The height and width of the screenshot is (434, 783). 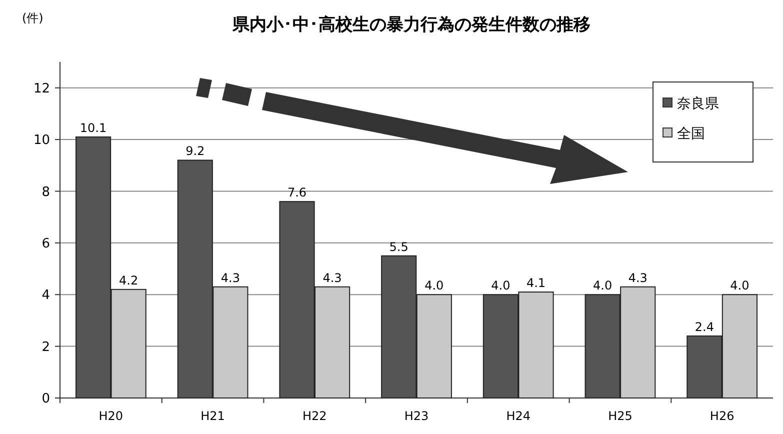 I want to click on data-label: 7.6, so click(x=297, y=193).